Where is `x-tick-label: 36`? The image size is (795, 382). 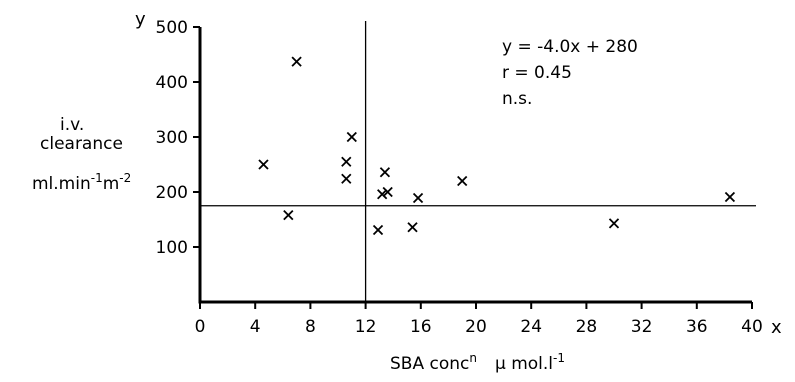 x-tick-label: 36 is located at coordinates (697, 327).